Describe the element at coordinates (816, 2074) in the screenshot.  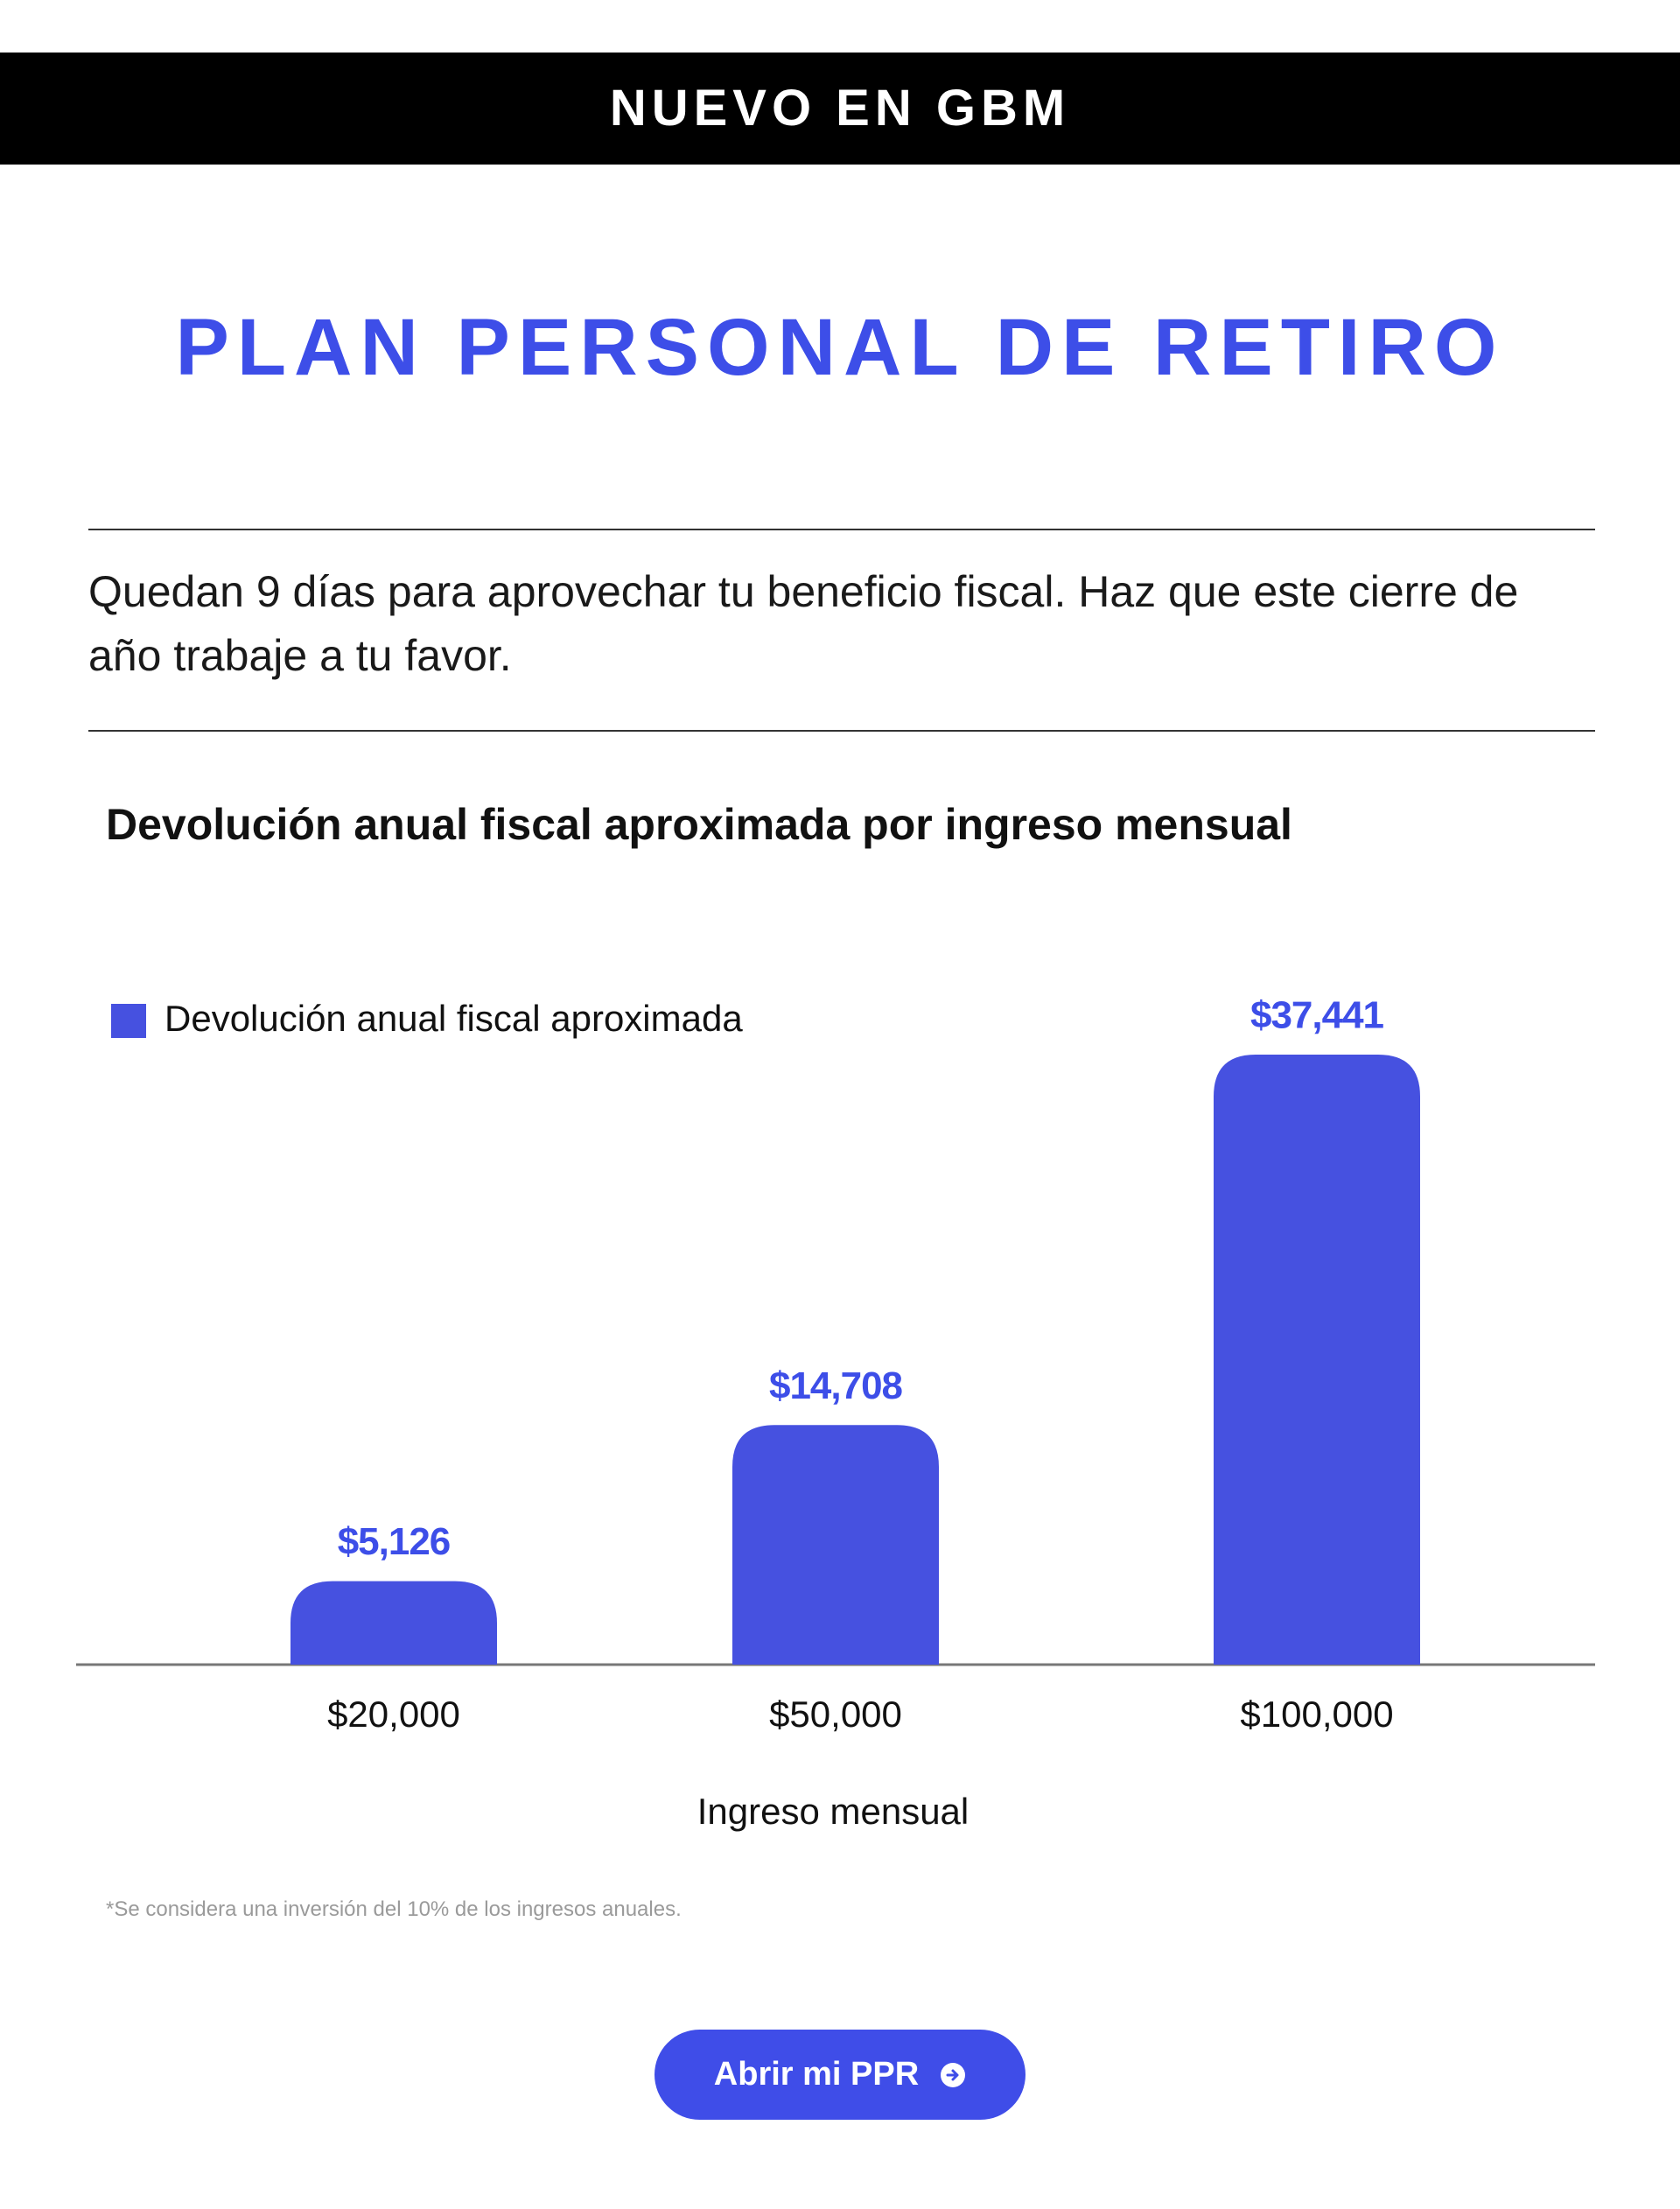
I see `button-label: Abrir mi PPR` at that location.